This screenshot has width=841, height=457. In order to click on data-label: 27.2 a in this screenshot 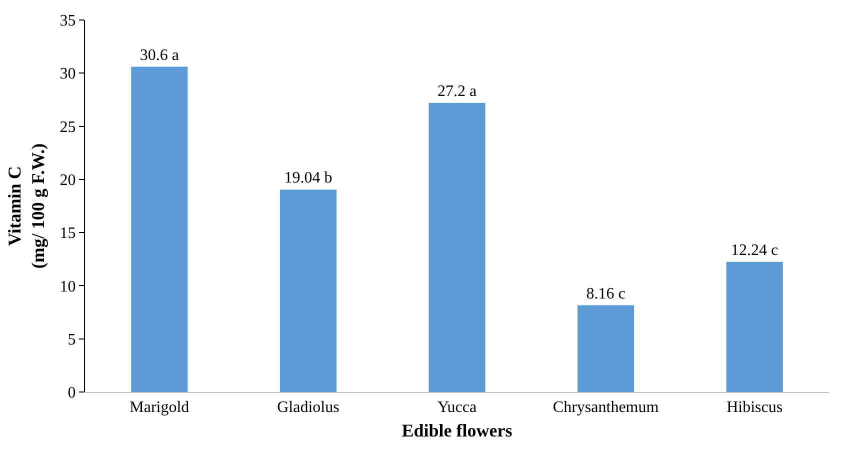, I will do `click(457, 91)`.